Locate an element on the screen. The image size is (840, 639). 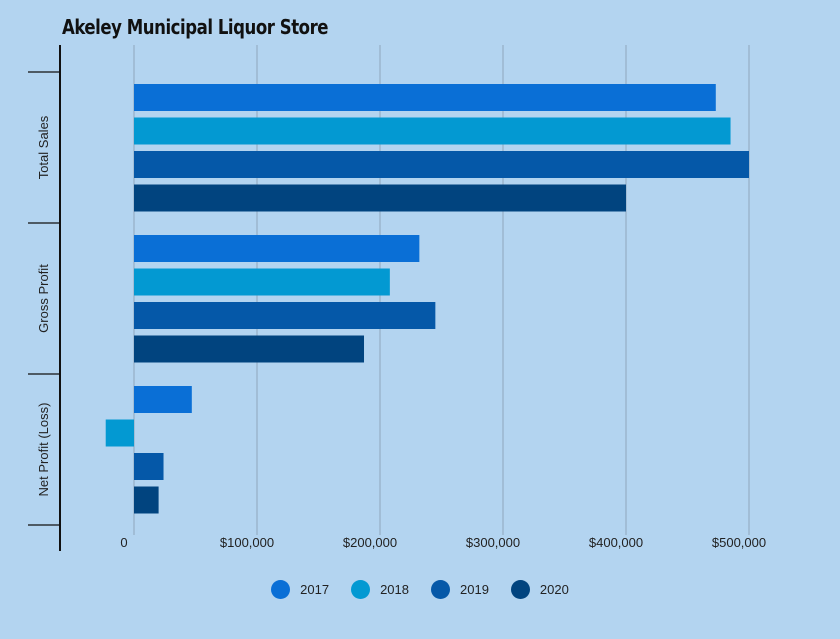
legend-label: 2020 is located at coordinates (554, 589).